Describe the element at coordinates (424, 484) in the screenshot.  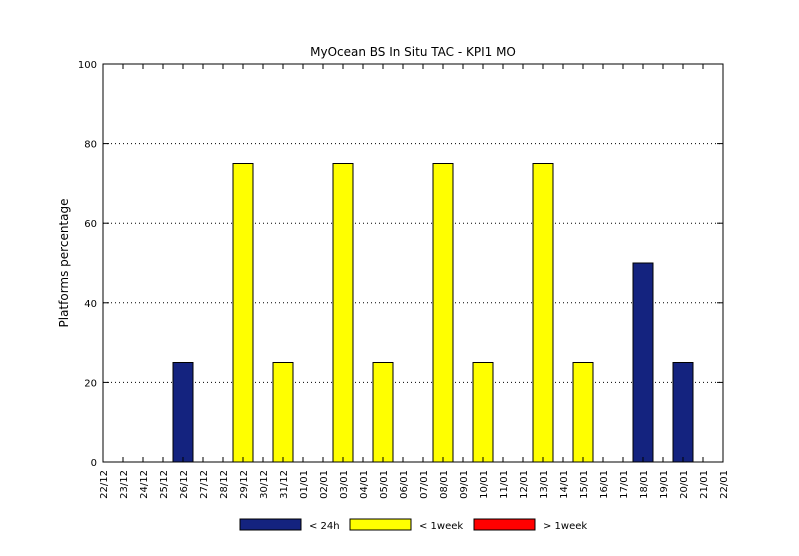
I see `x-tick-label: 07/01` at that location.